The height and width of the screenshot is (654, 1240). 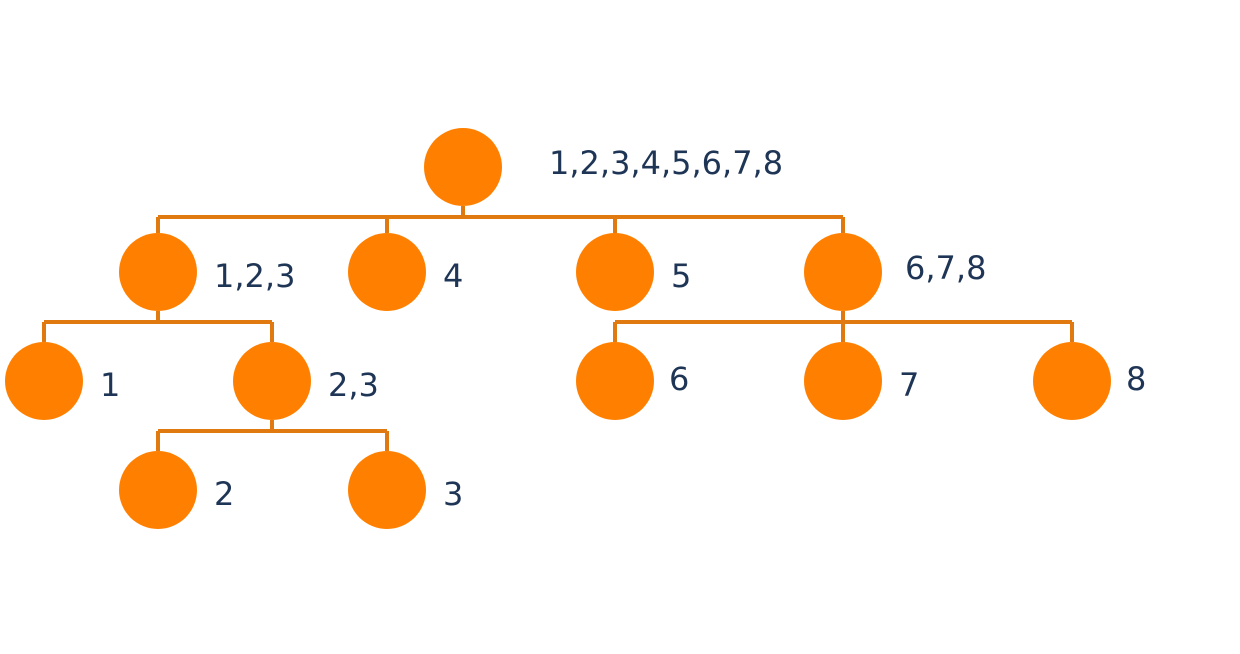 I want to click on node-n7, so click(x=843, y=381).